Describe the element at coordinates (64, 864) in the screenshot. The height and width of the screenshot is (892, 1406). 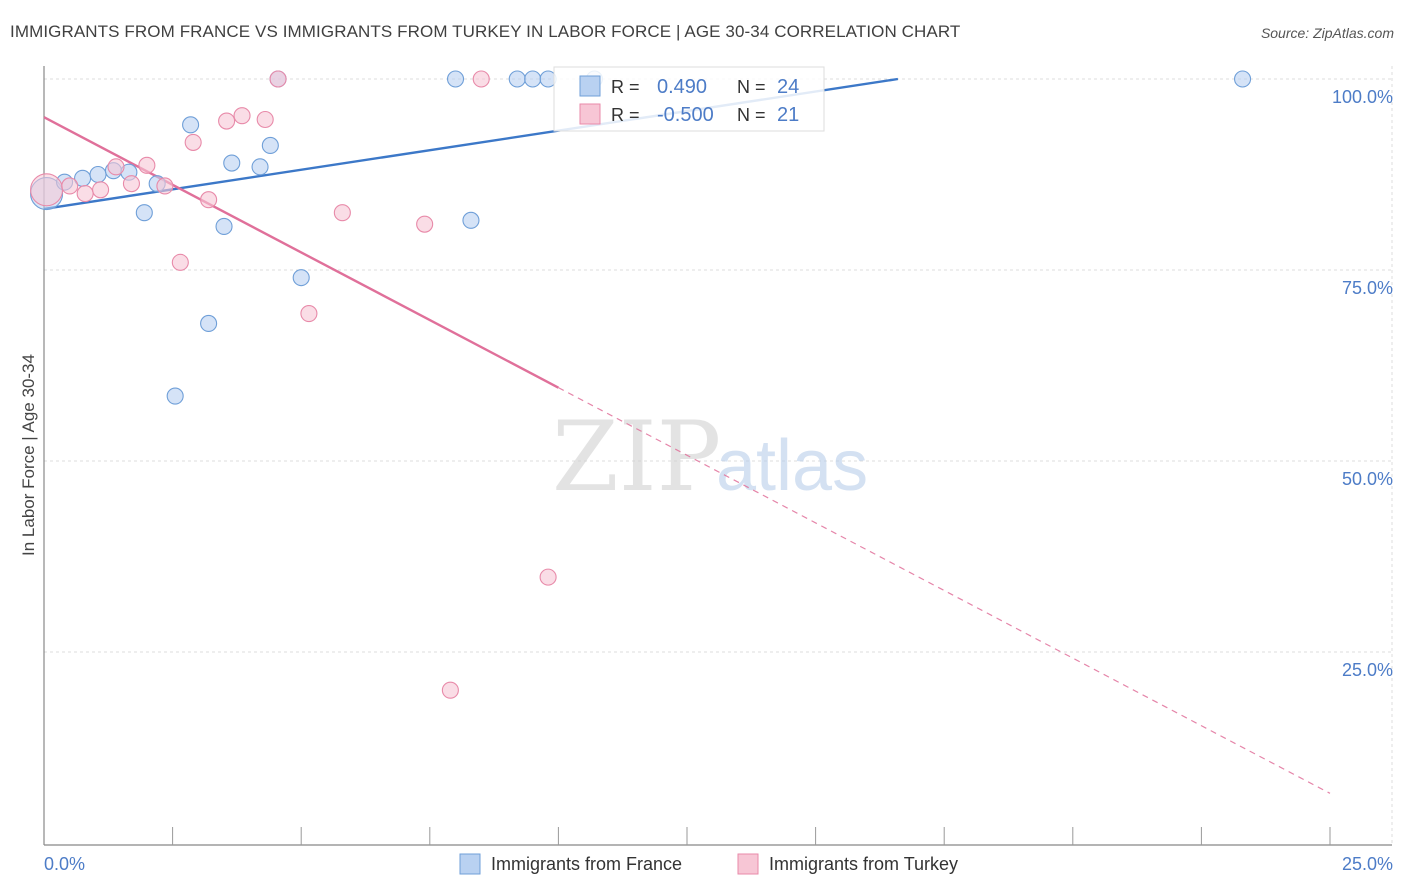
I see `x-tick-label: 0.0%` at that location.